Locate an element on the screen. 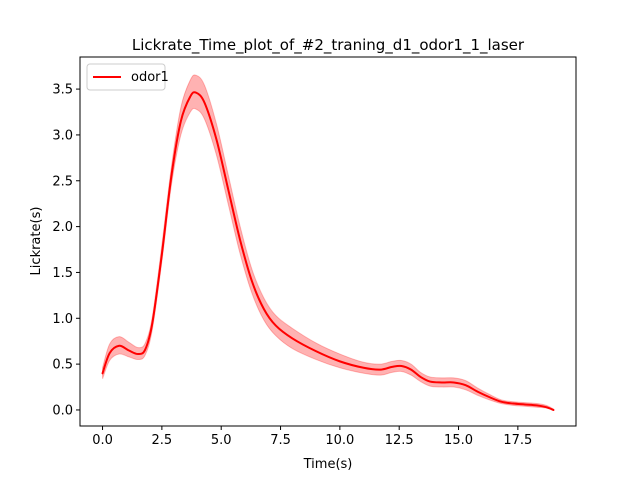 This screenshot has height=484, width=640. legend-box is located at coordinates (126, 77).